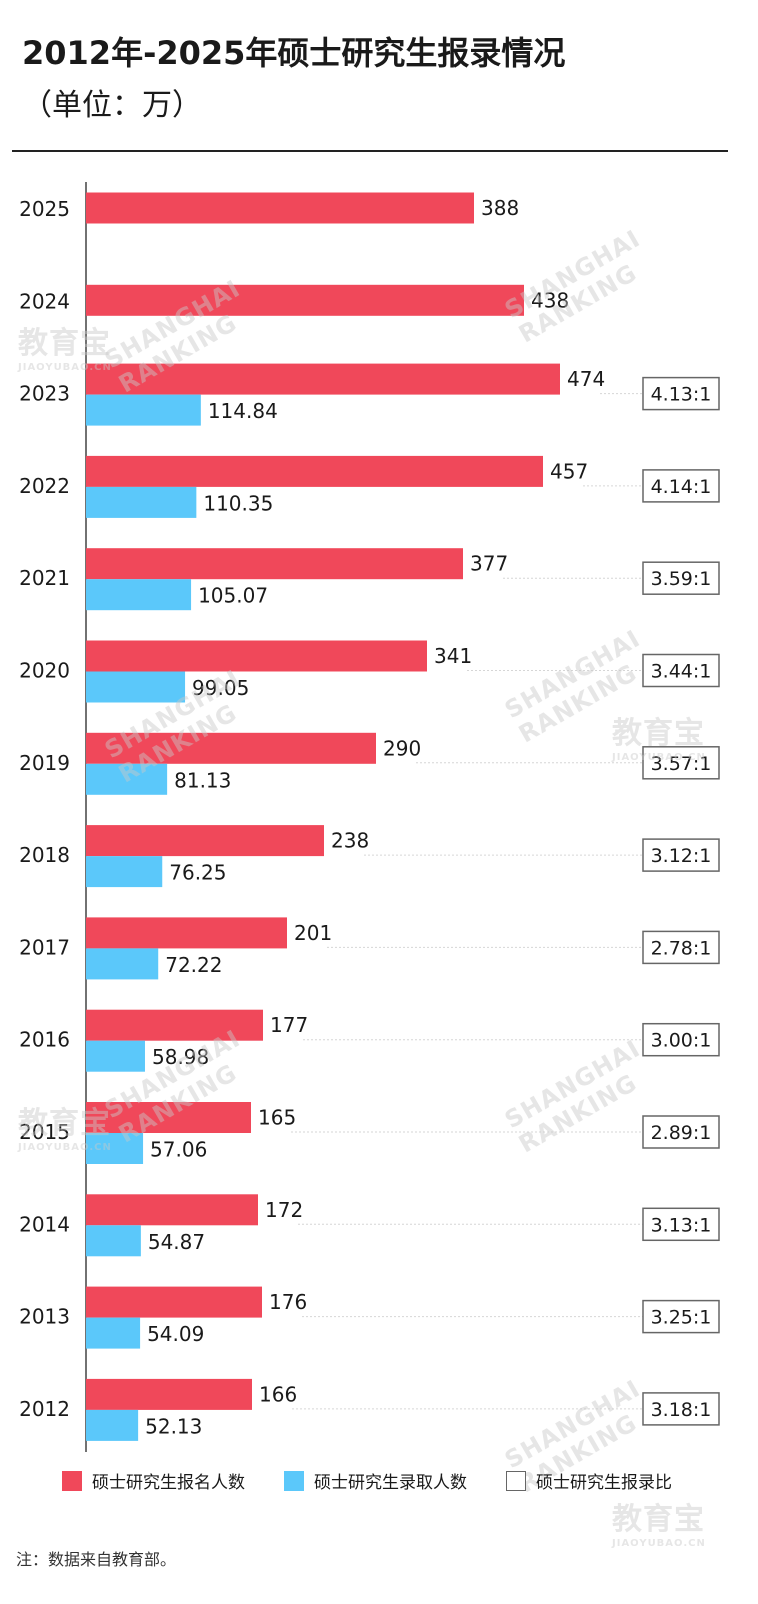 The height and width of the screenshot is (1604, 758). I want to click on data-label-admitted: 76.25, so click(197, 873).